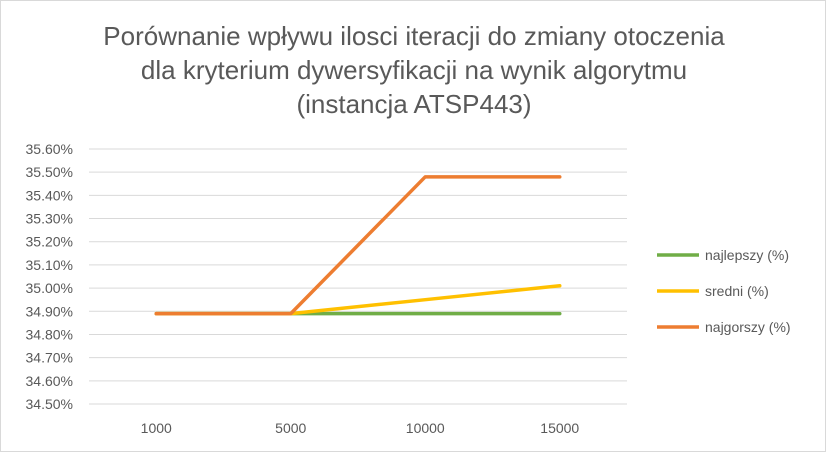 This screenshot has height=452, width=826. What do you see at coordinates (559, 428) in the screenshot?
I see `x-tick-label: 15000` at bounding box center [559, 428].